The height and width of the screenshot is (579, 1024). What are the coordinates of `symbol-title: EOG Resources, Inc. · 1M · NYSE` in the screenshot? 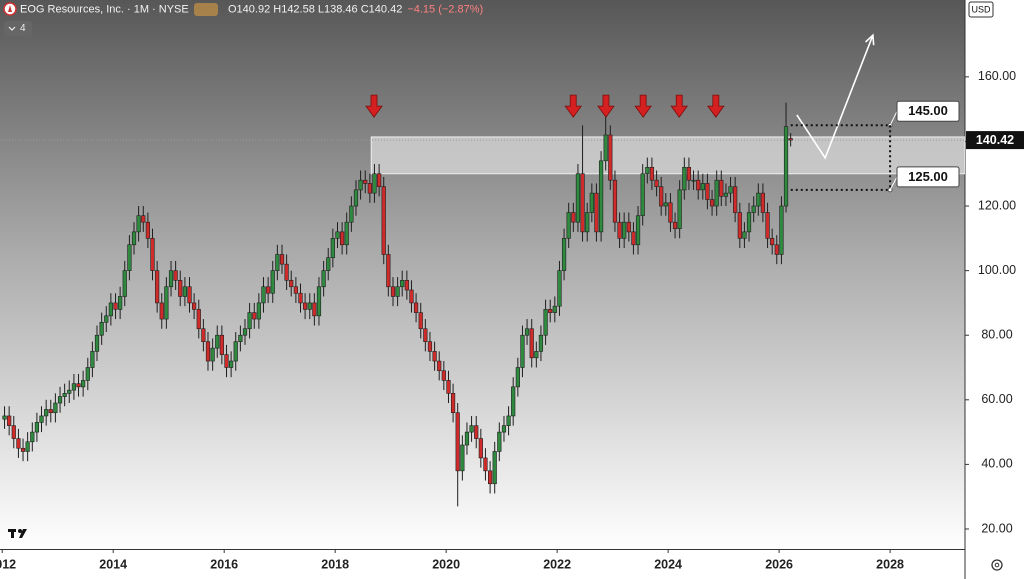 It's located at (104, 9).